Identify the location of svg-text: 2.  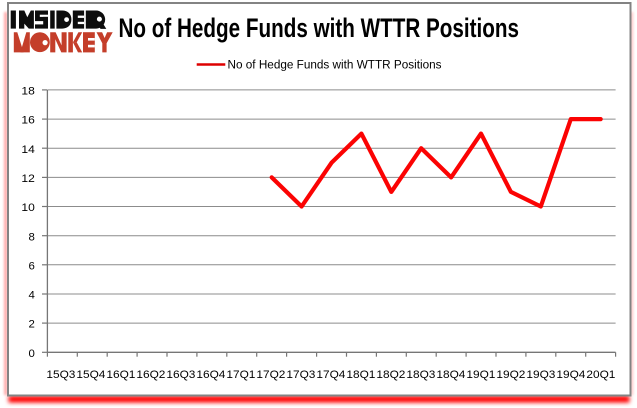
(31, 325).